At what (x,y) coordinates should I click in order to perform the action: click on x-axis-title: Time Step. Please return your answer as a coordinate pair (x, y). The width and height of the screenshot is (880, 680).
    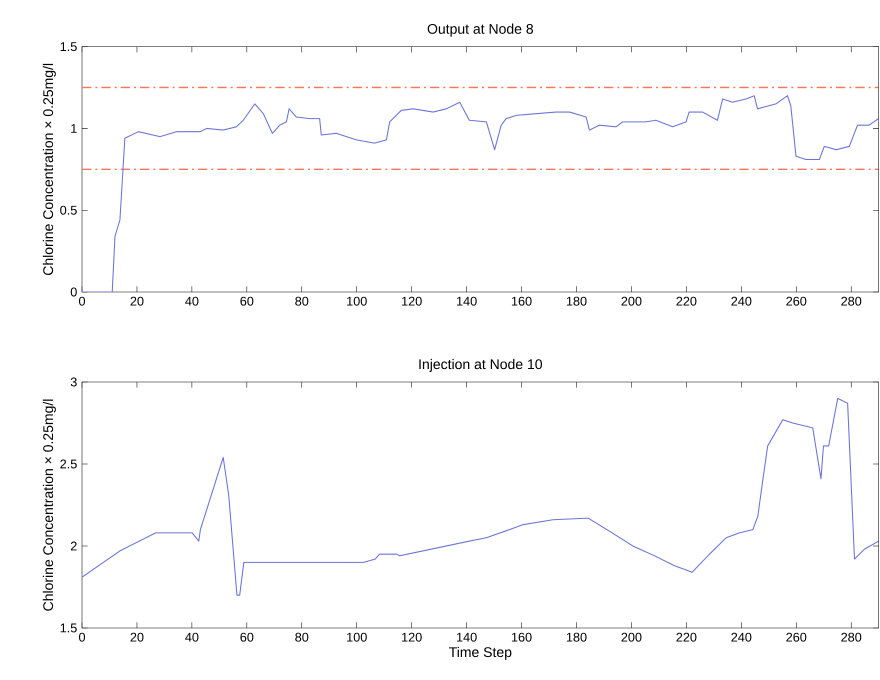
    Looking at the image, I should click on (480, 653).